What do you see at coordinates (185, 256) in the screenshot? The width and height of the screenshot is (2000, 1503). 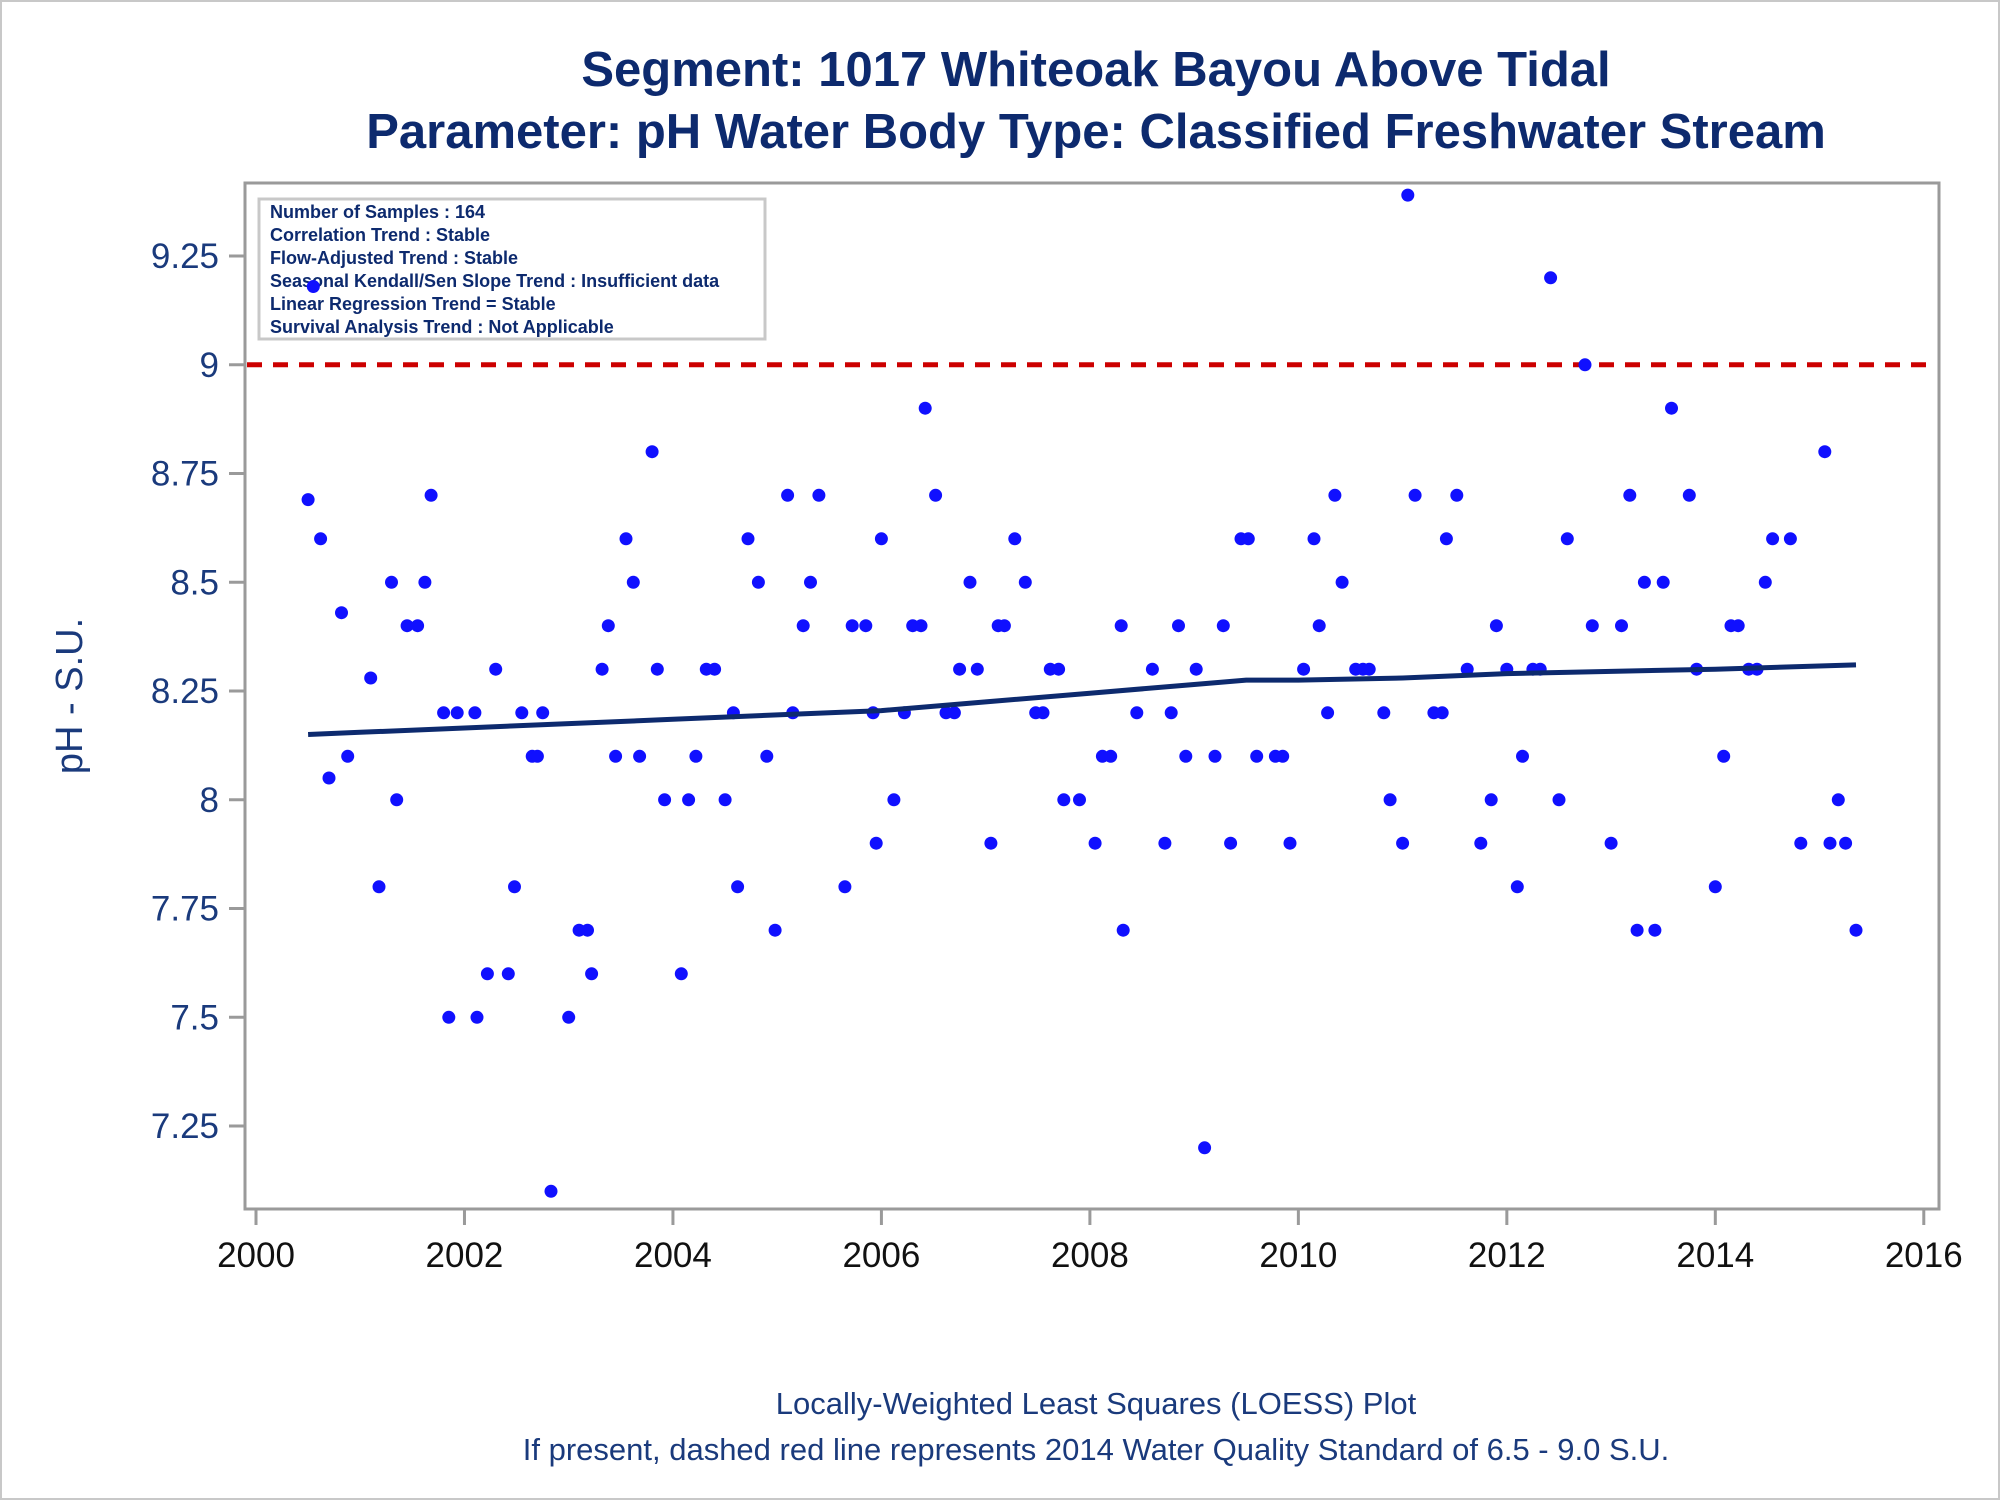 I see `y-tick-label: 9.25` at bounding box center [185, 256].